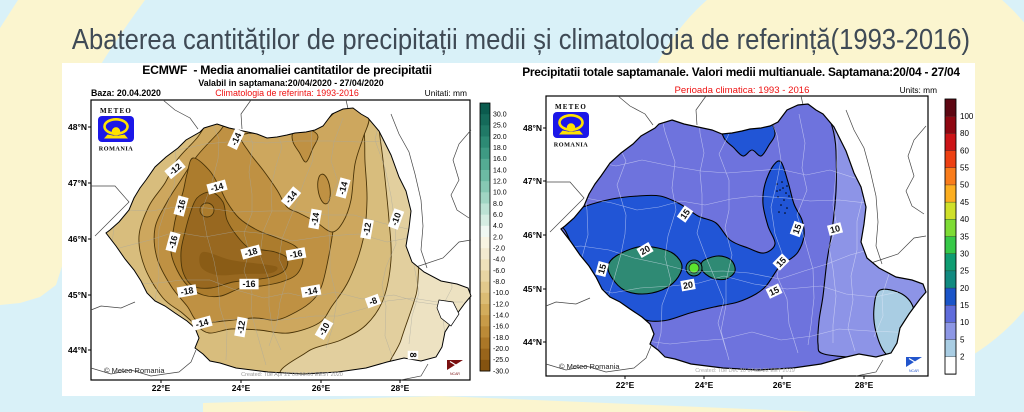 Image resolution: width=1024 pixels, height=412 pixels. What do you see at coordinates (964, 185) in the screenshot?
I see `svg-text: 50` at bounding box center [964, 185].